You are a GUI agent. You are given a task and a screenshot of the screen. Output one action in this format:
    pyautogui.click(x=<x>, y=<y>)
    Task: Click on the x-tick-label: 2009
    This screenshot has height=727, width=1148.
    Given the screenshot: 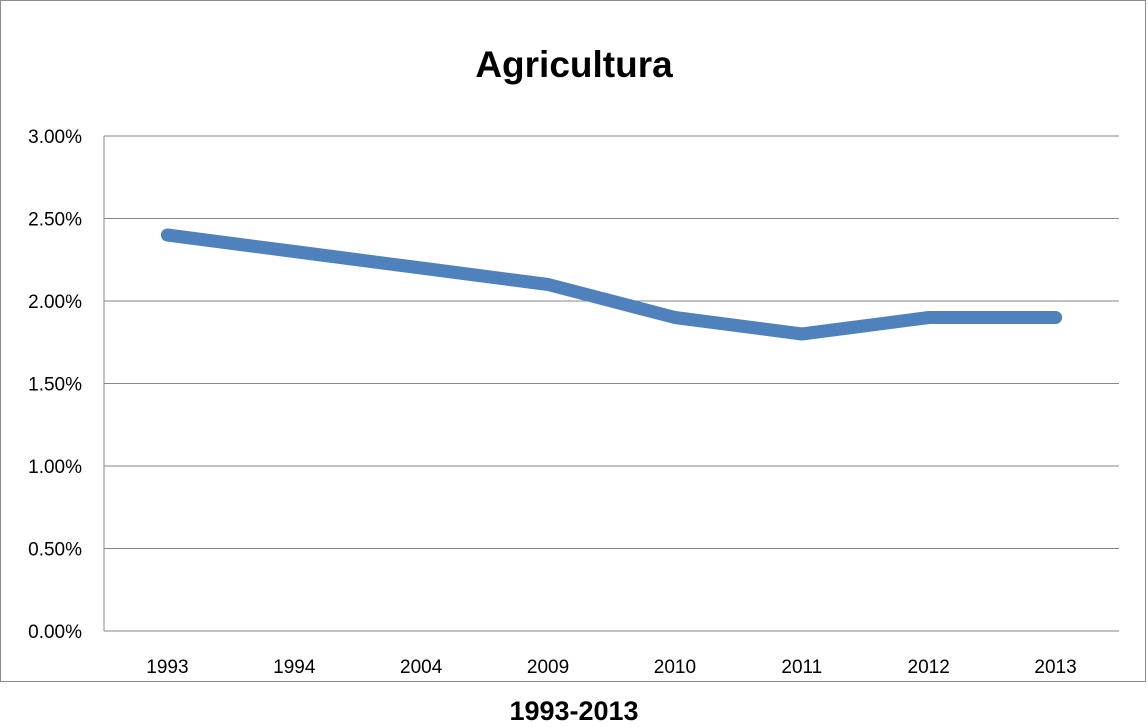 What is the action you would take?
    pyautogui.click(x=548, y=667)
    